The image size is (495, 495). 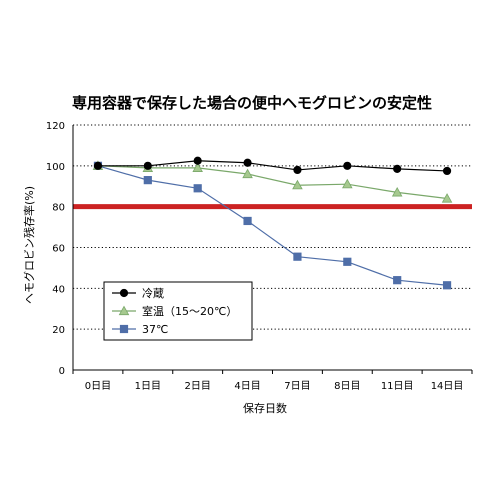 I want to click on y-tick-label: 40, so click(x=58, y=289).